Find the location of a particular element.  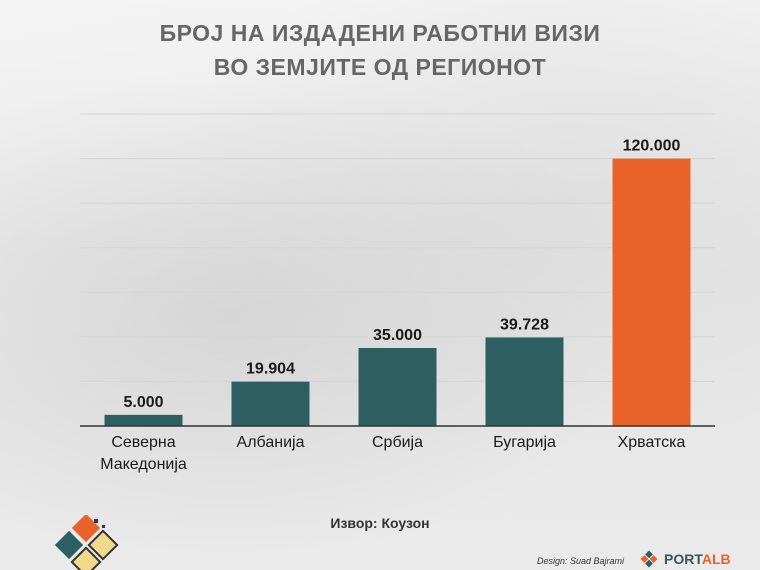

data-label: 19.904 is located at coordinates (270, 369).